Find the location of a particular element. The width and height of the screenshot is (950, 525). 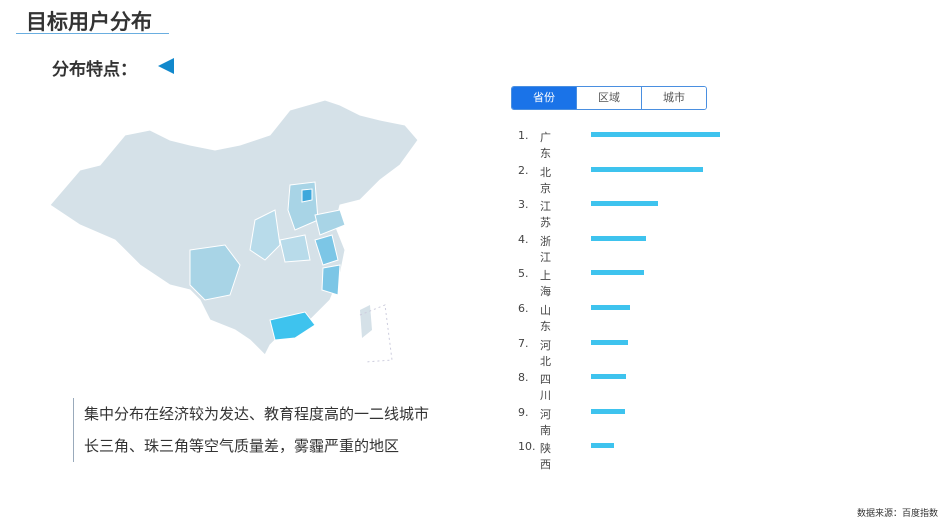

province-name: 上海 is located at coordinates (545, 284).